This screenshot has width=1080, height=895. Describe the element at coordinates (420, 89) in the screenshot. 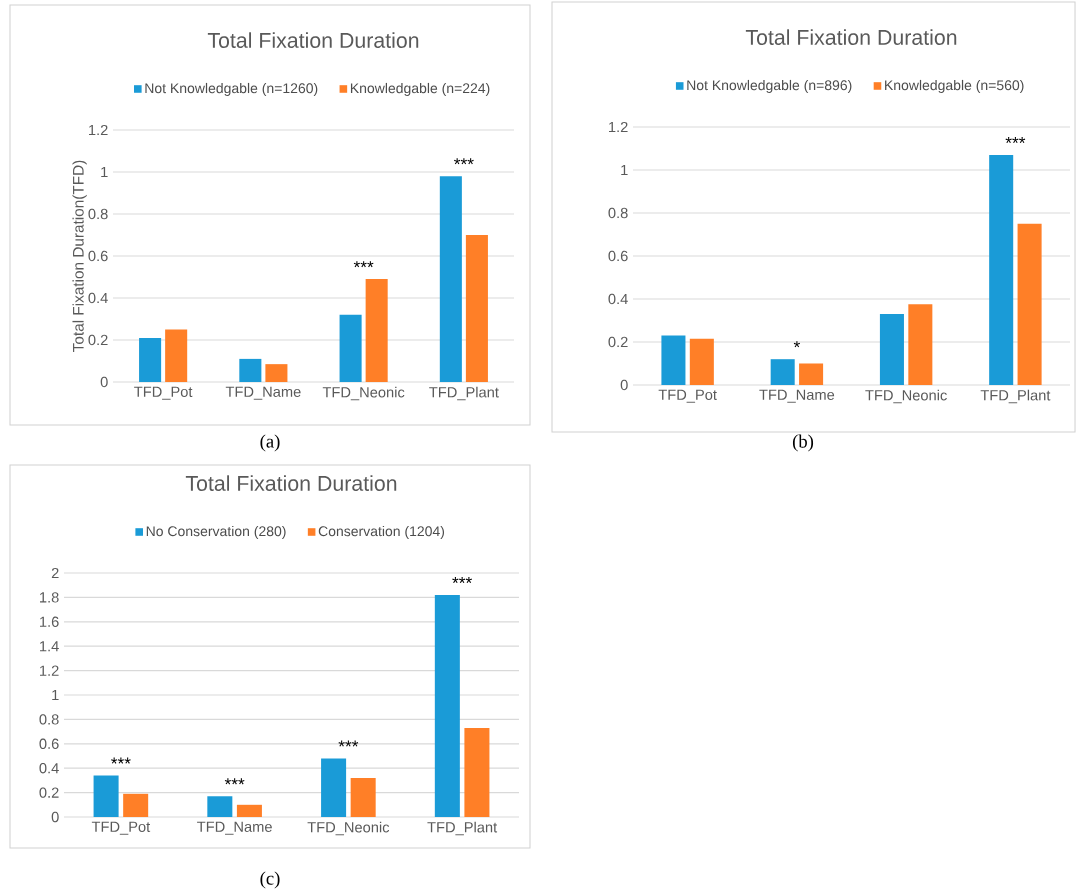

I see `legend-label: Knowledgable (n=224)` at that location.